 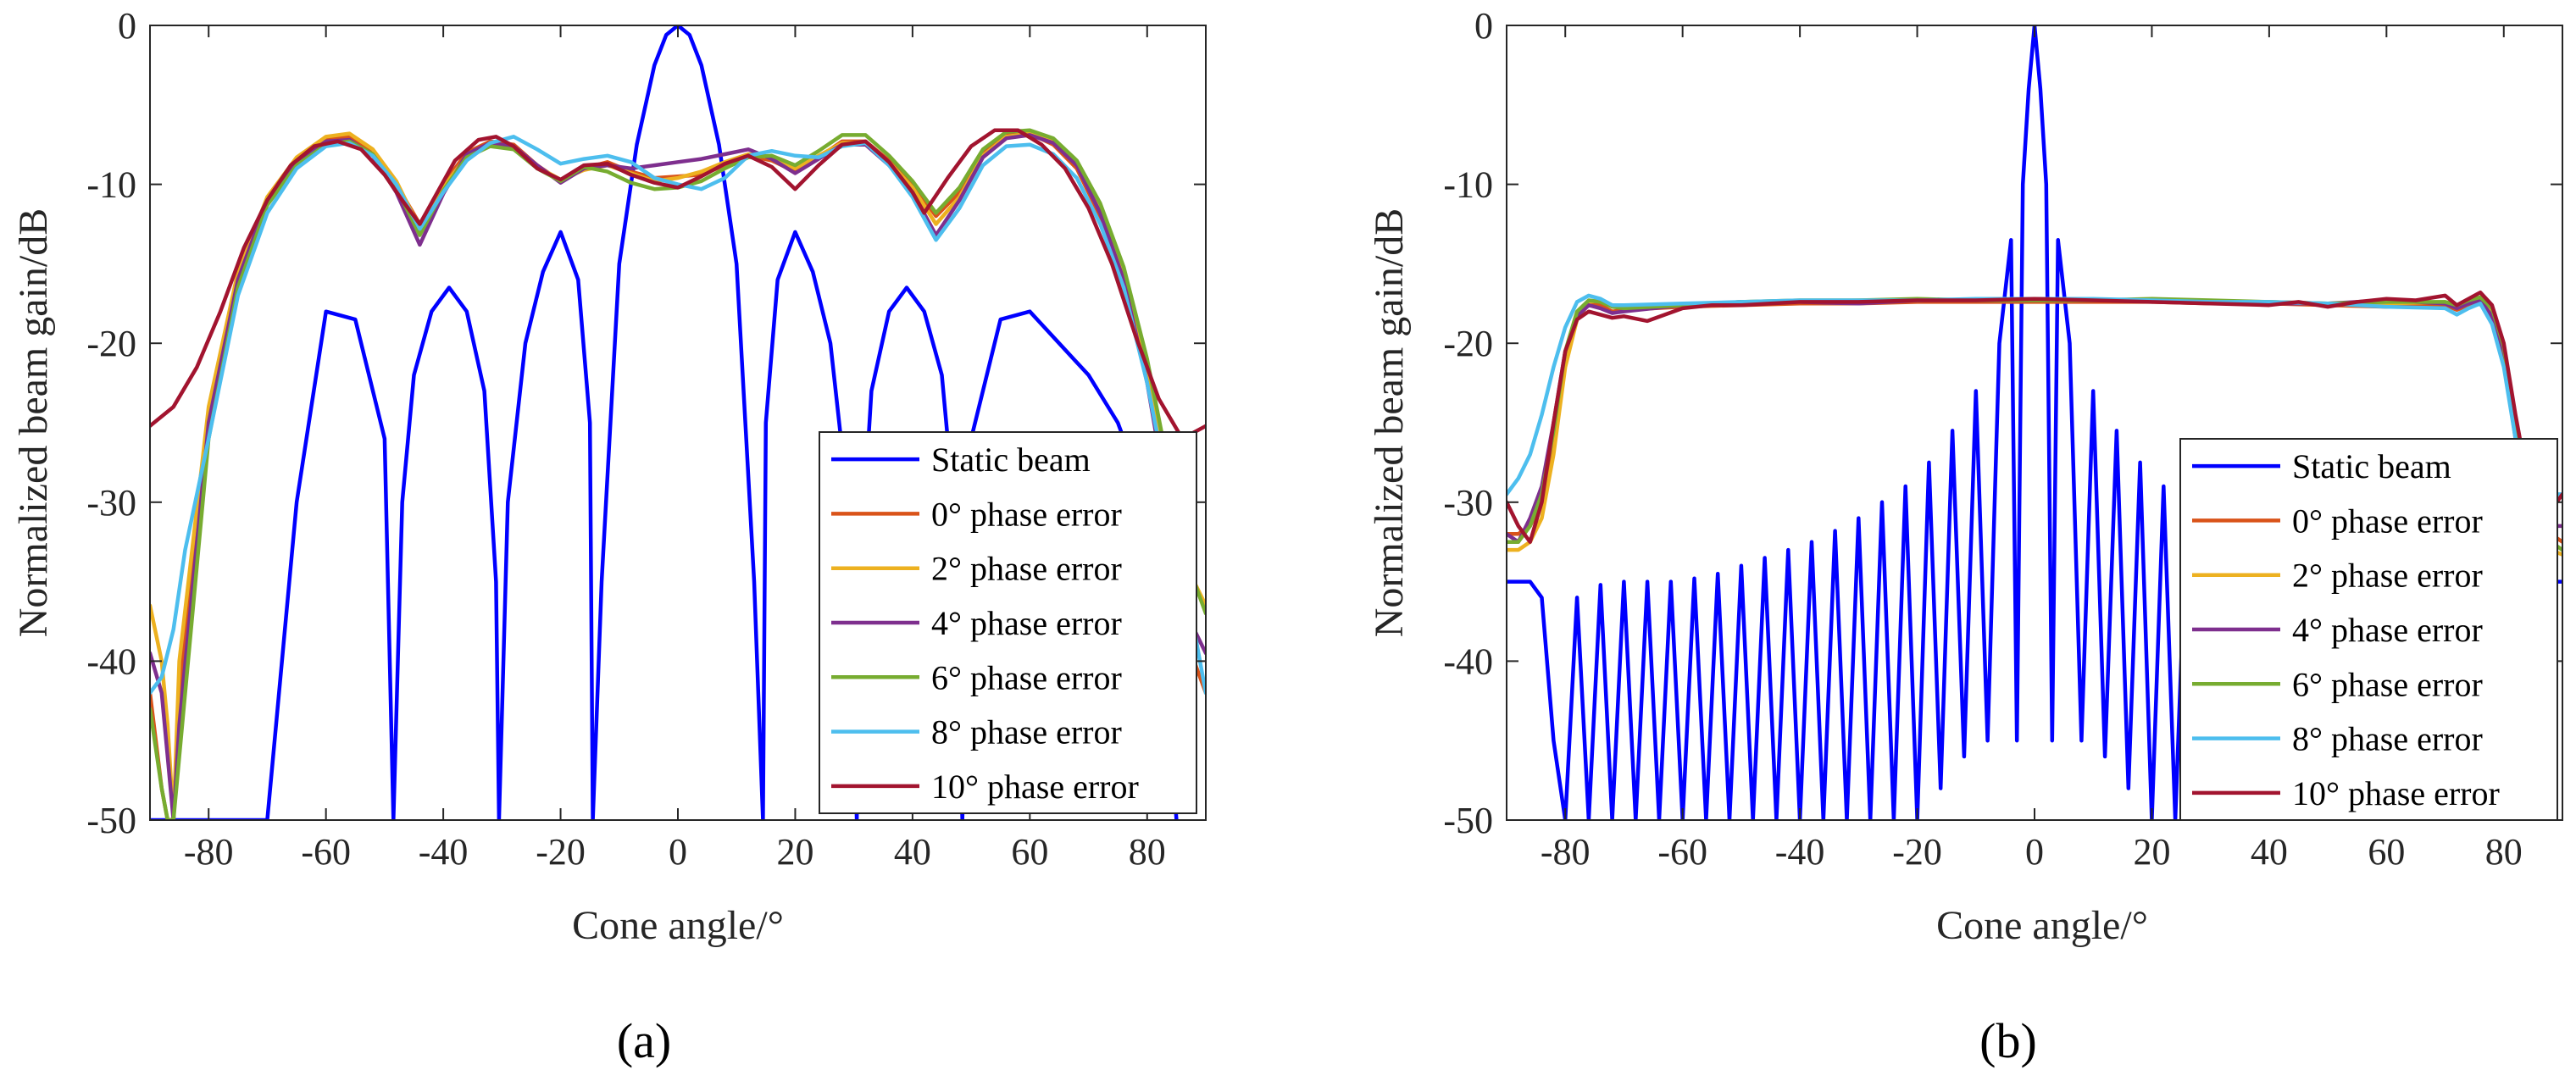 I want to click on panel-b-y-tick-label: -50, so click(x=1468, y=820).